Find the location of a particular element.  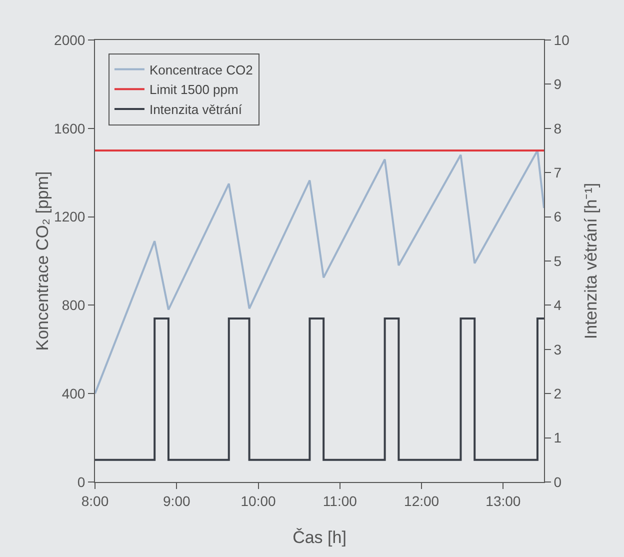

y2-tick-label: 2 is located at coordinates (558, 394).